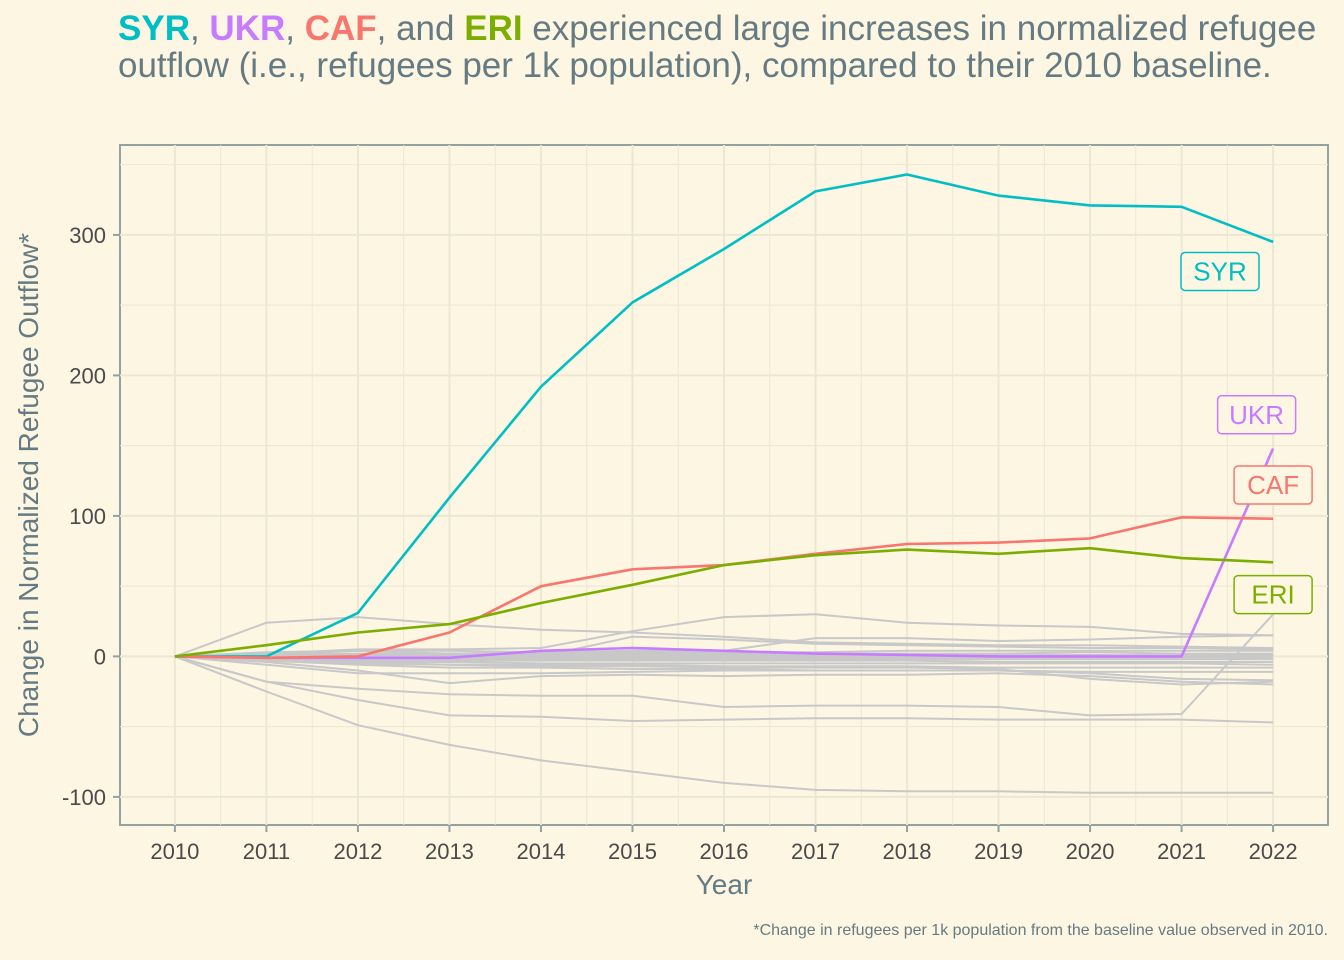 The height and width of the screenshot is (960, 1344). I want to click on x-tick-label: 2015, so click(632, 851).